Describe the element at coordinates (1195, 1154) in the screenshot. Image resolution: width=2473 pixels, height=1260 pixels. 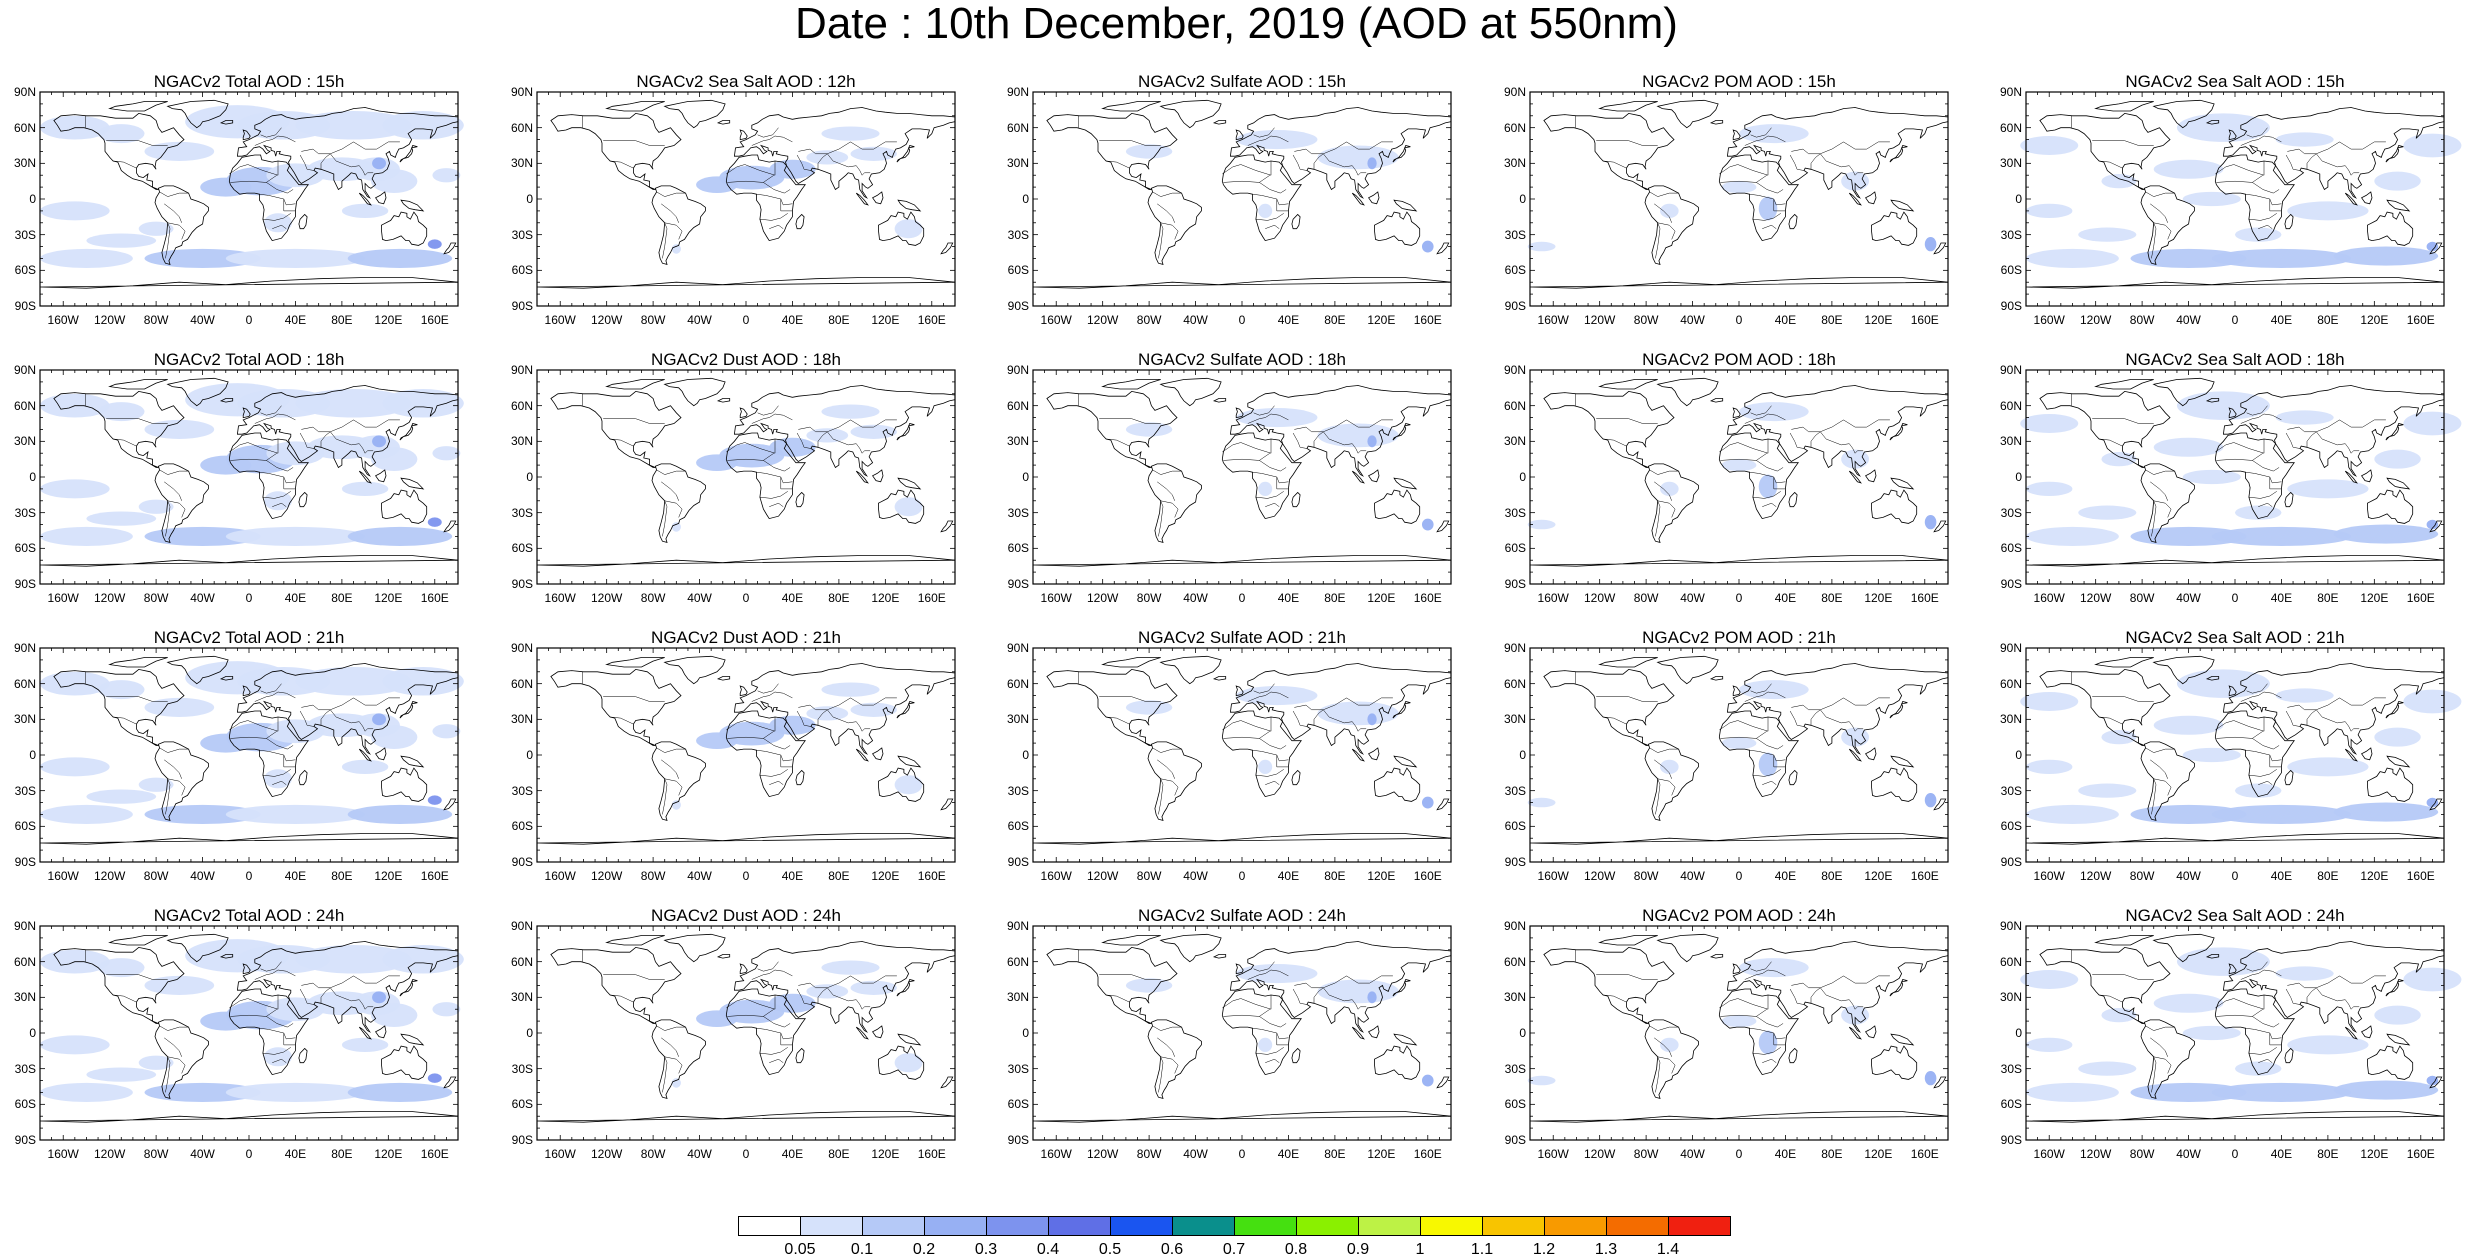
I see `lon-label: 40W` at that location.